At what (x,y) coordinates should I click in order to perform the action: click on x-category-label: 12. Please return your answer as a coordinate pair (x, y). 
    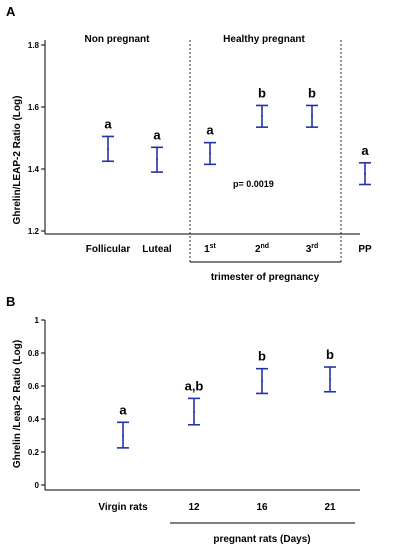
    Looking at the image, I should click on (194, 507).